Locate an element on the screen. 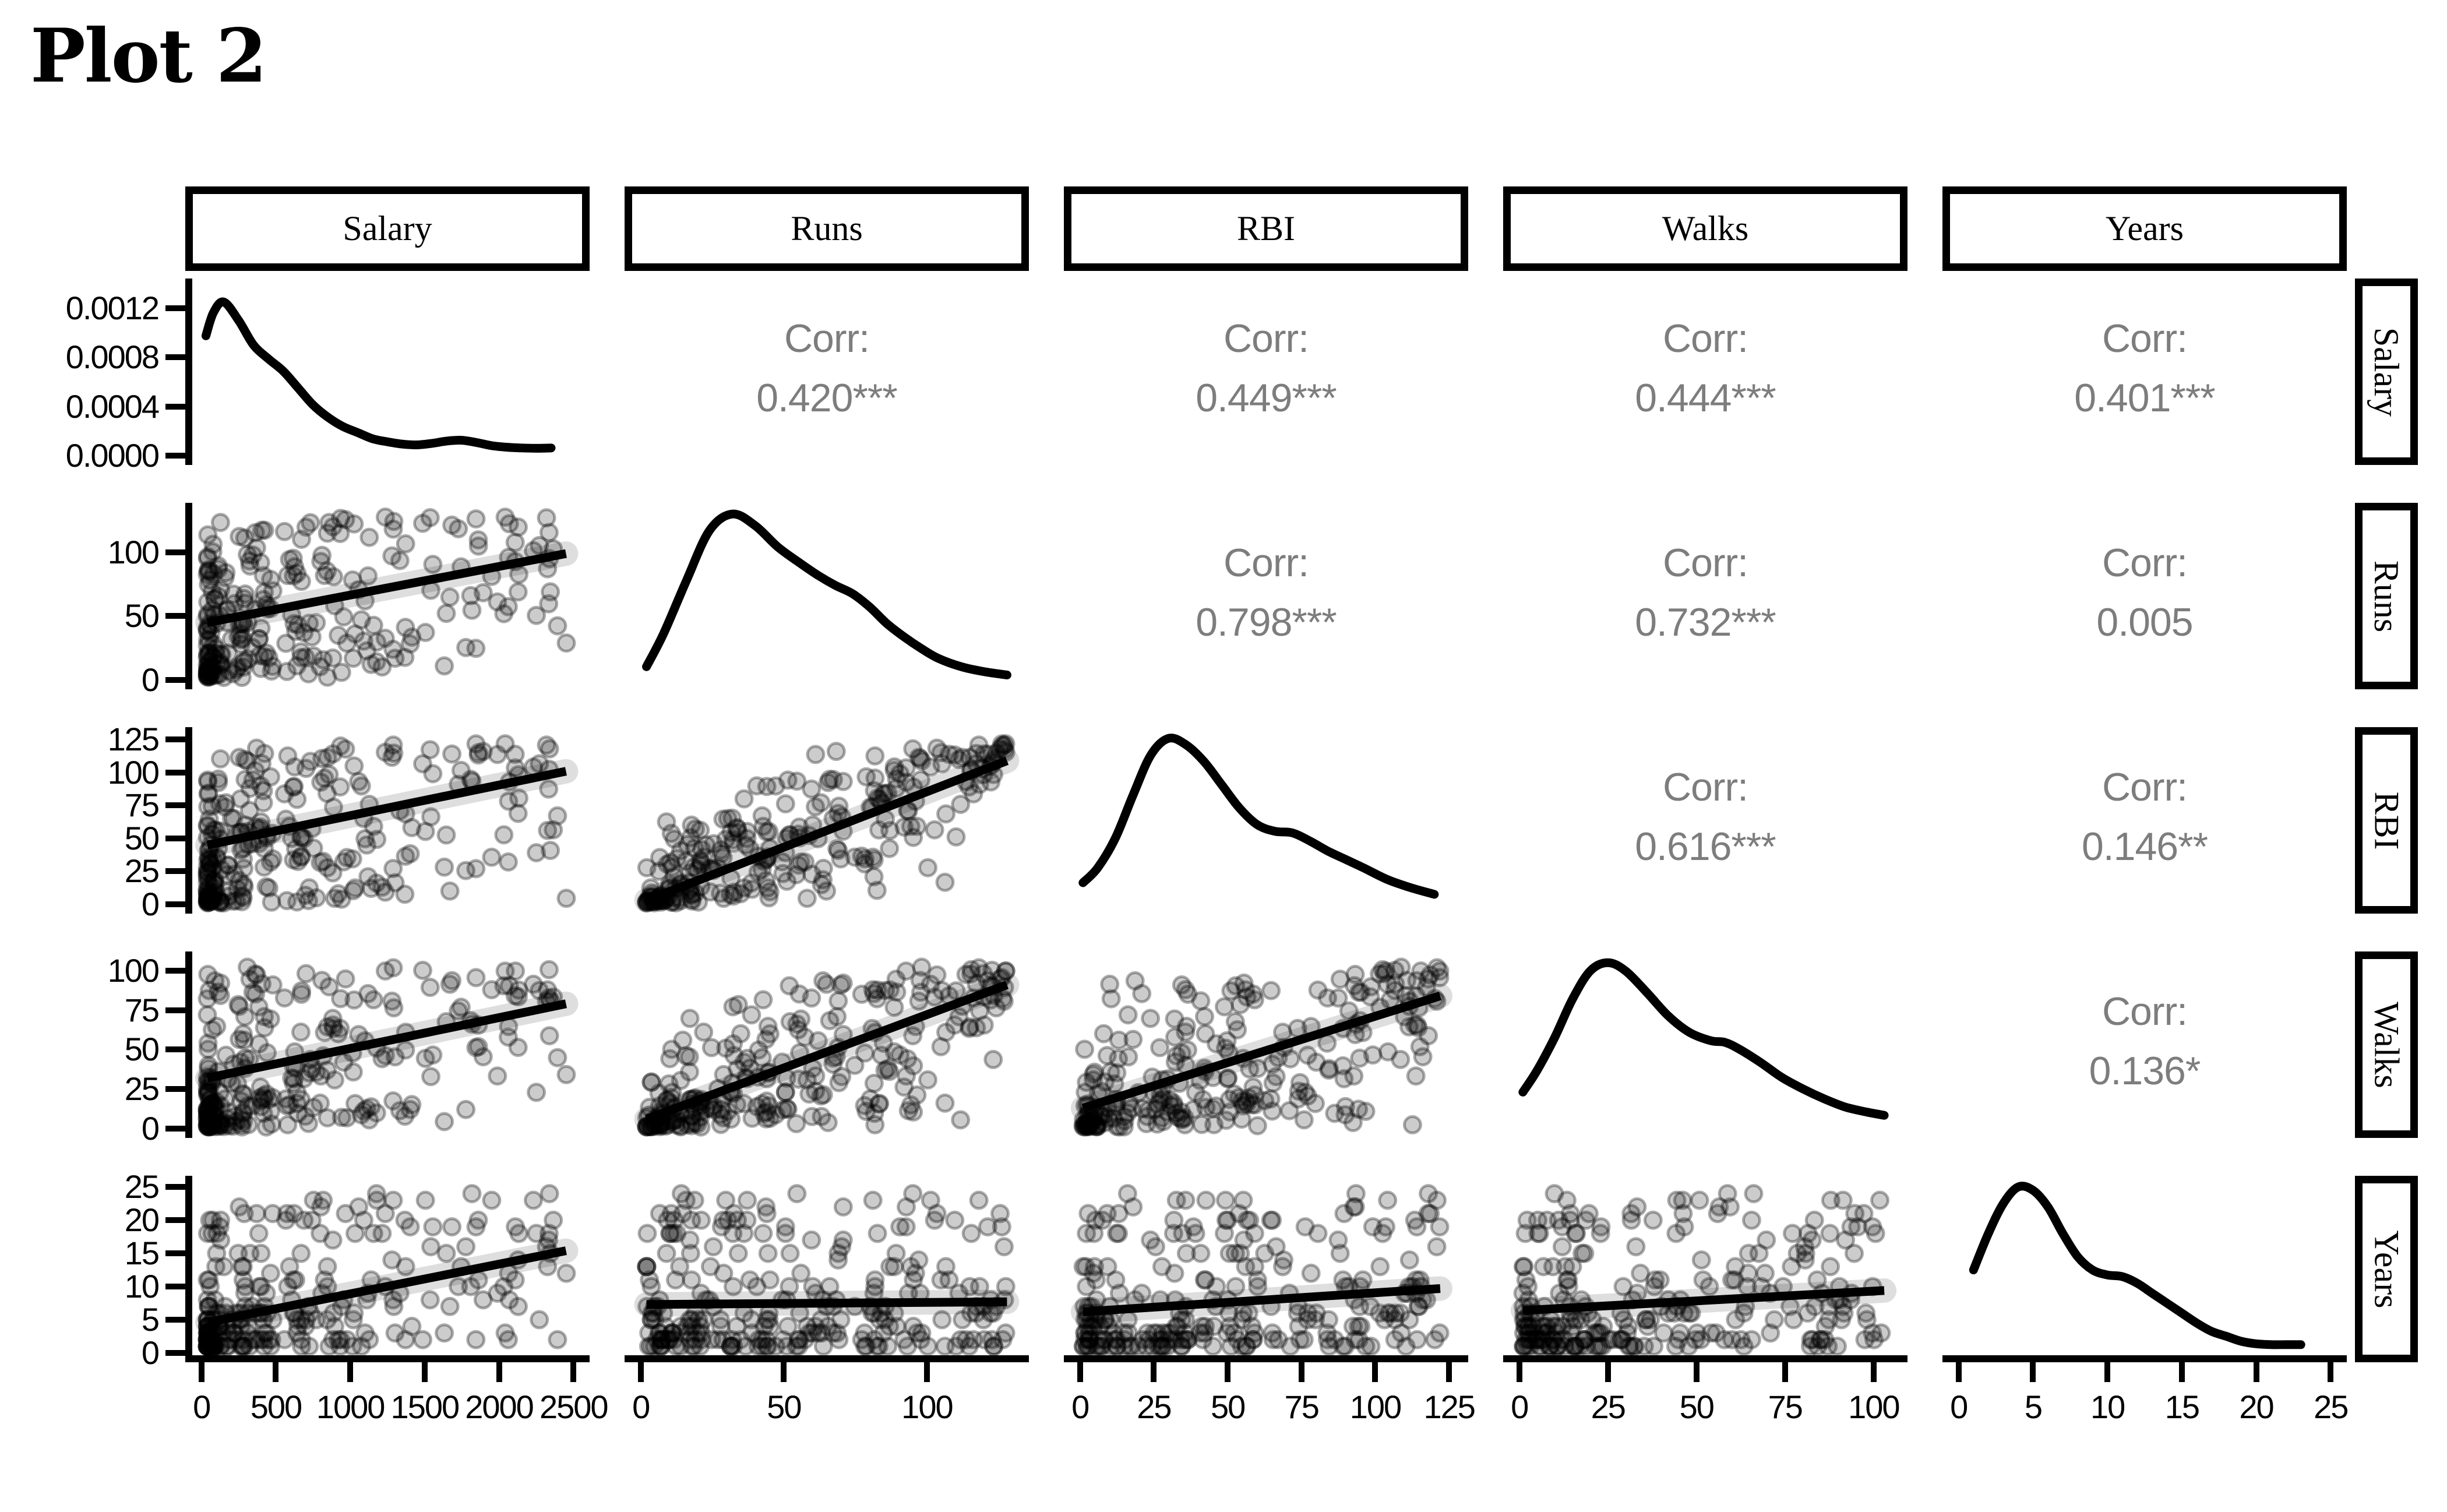 This screenshot has width=2447, height=1512. y-tick-label: 100 is located at coordinates (133, 551).